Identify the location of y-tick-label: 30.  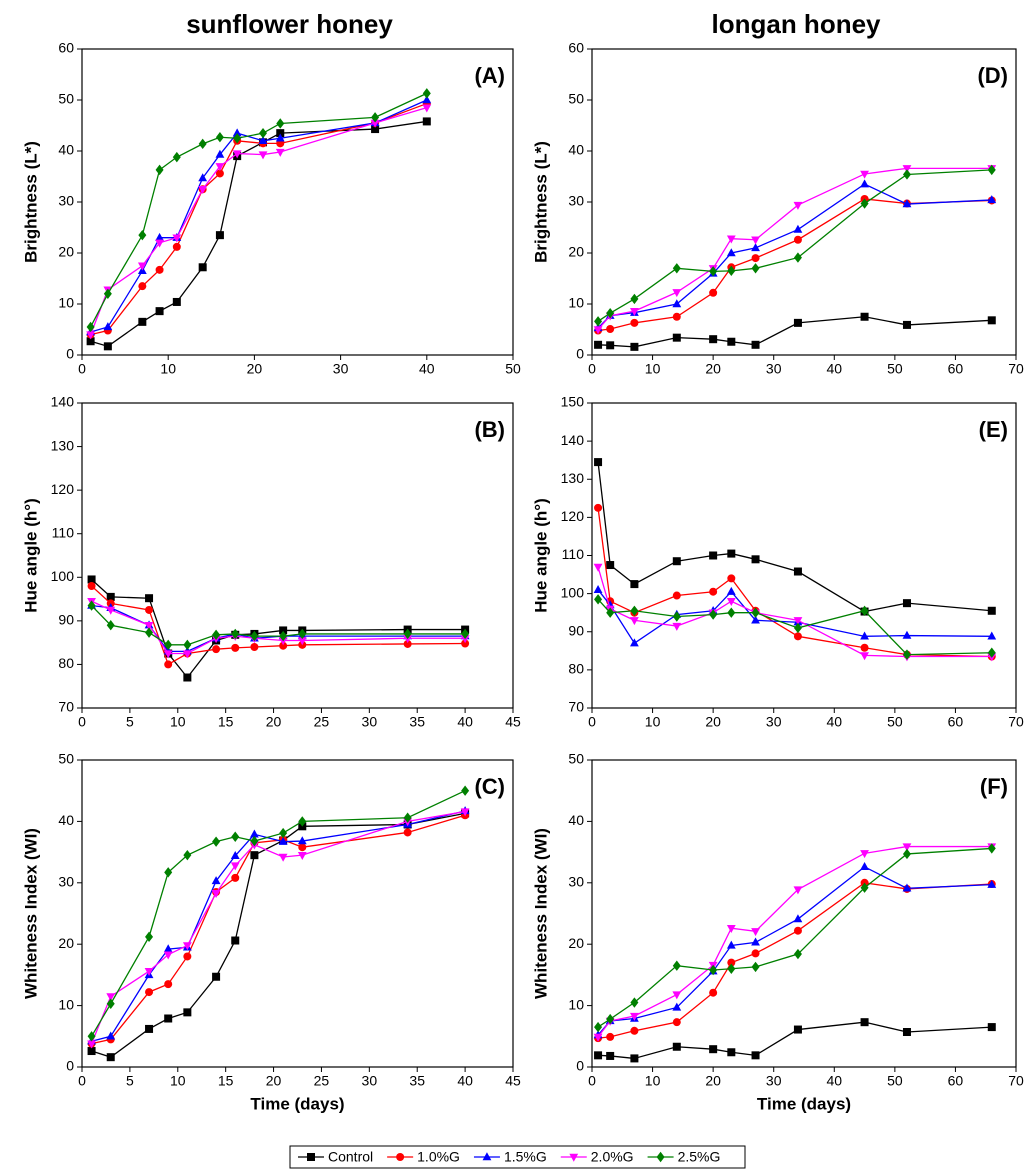
(66, 882).